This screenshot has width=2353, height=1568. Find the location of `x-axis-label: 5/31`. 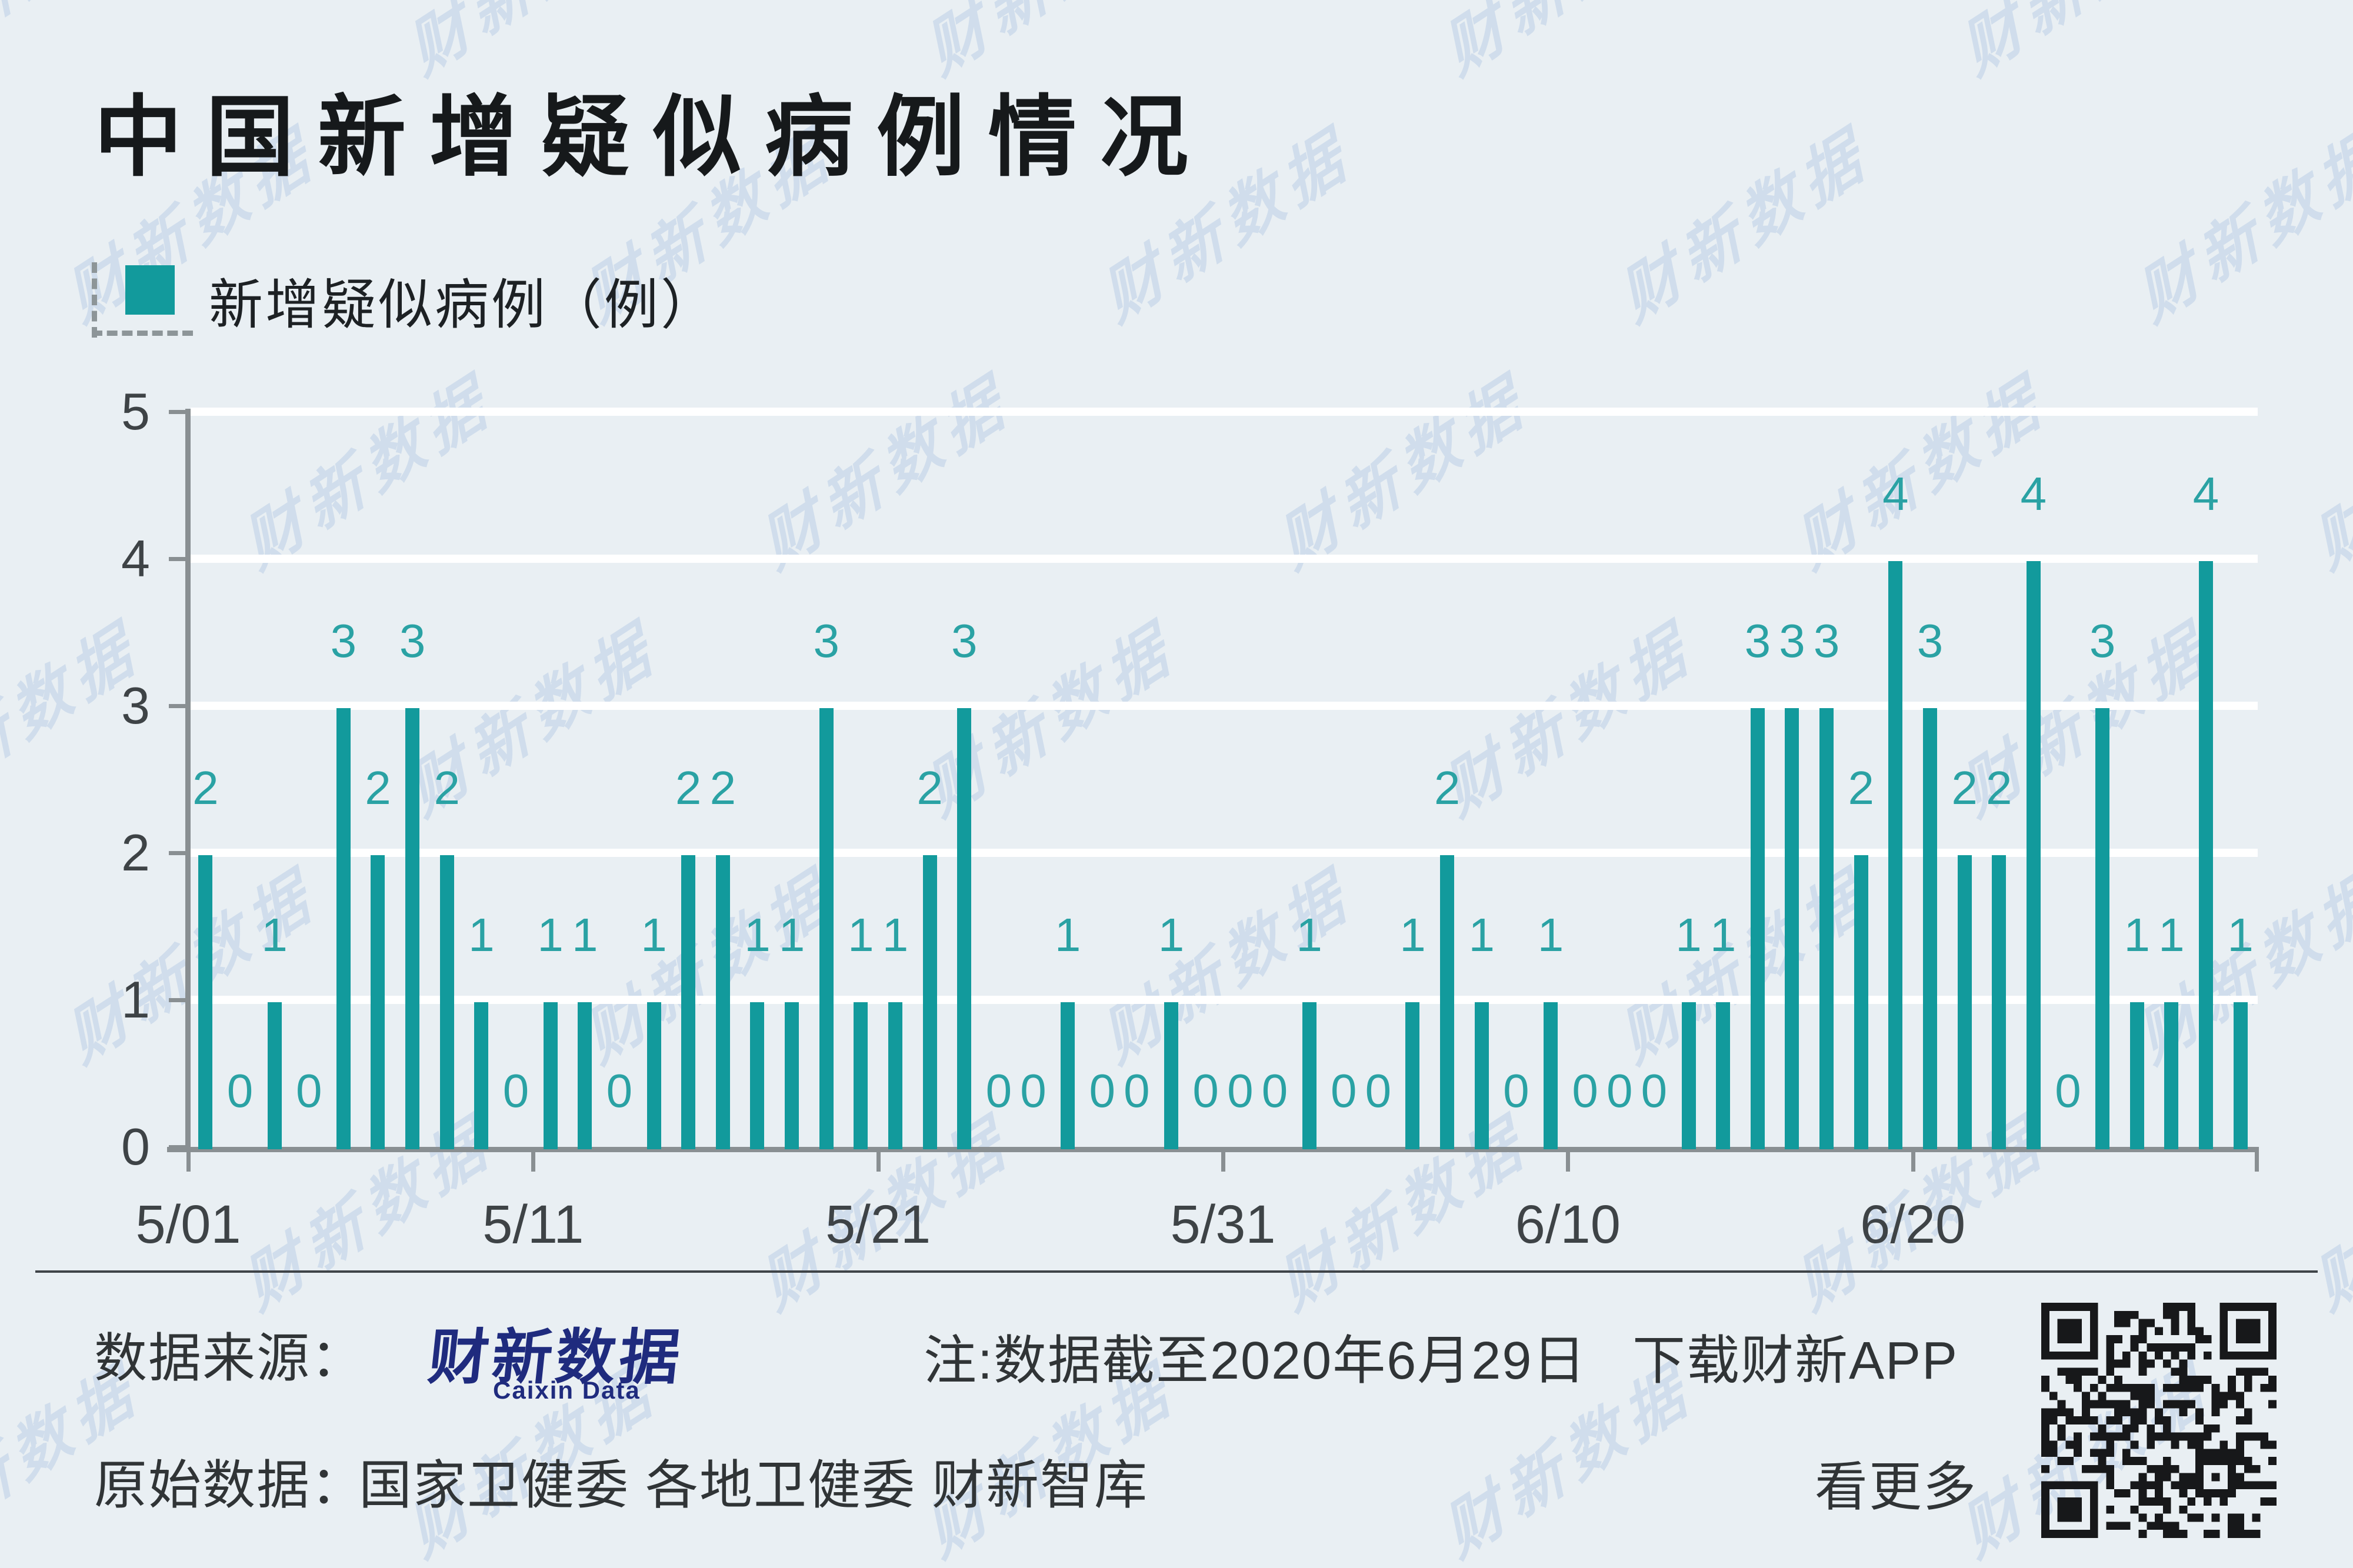

x-axis-label: 5/31 is located at coordinates (1223, 1225).